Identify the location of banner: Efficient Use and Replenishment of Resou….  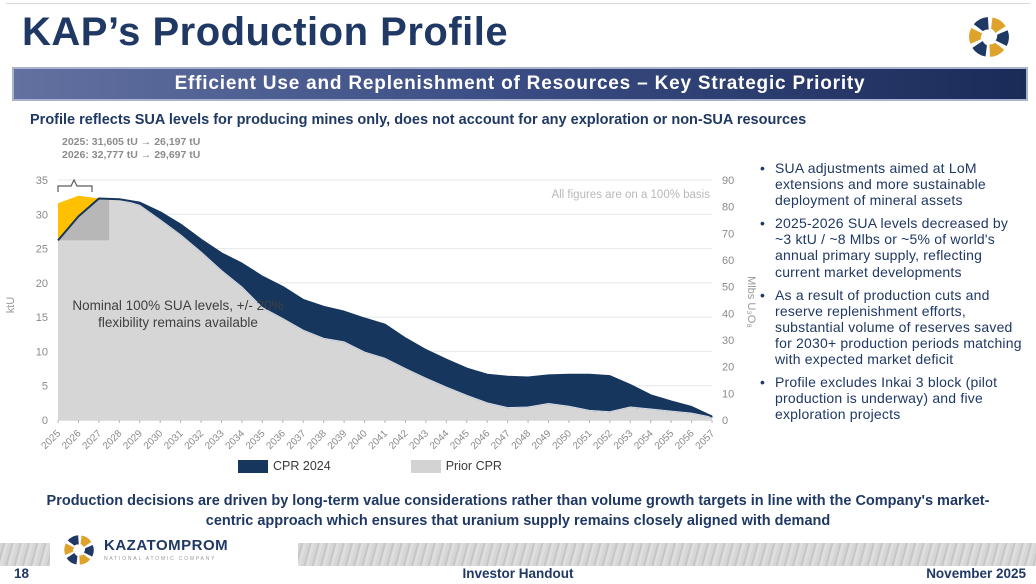
(520, 84).